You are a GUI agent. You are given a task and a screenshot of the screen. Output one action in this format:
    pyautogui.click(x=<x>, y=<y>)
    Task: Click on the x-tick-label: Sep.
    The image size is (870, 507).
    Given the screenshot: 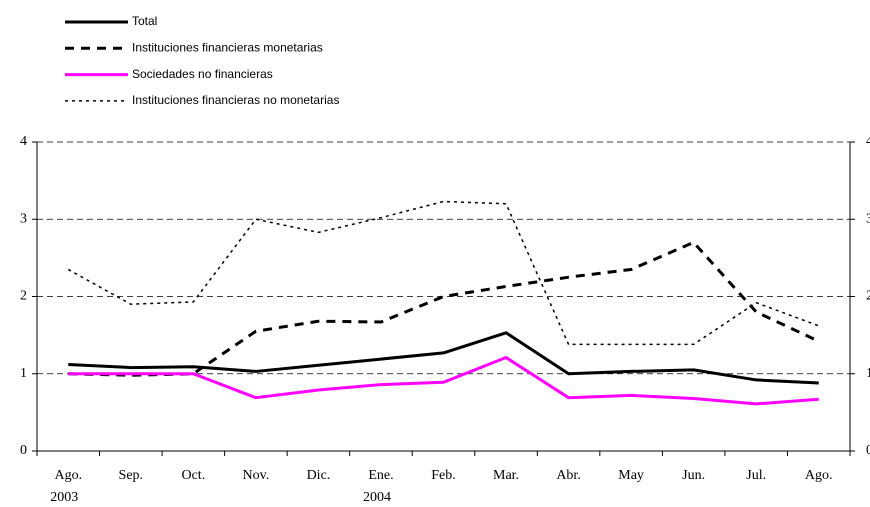 What is the action you would take?
    pyautogui.click(x=131, y=475)
    